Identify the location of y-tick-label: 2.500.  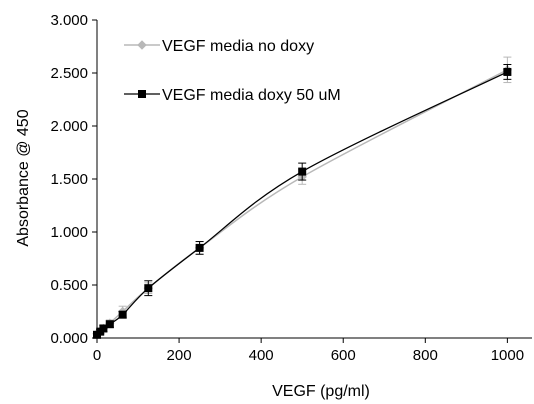
(69, 73).